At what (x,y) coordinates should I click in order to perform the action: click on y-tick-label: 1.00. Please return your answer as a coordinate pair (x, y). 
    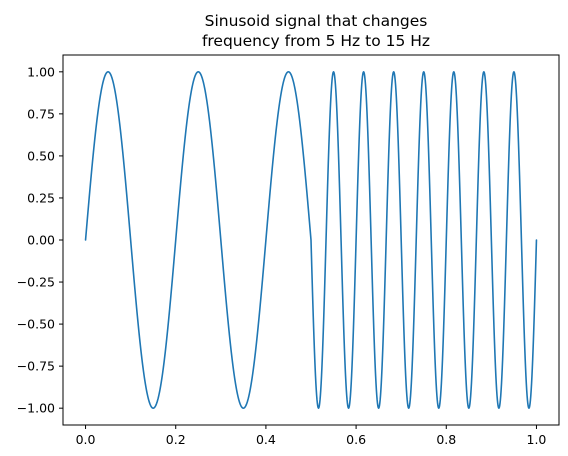
    Looking at the image, I should click on (41, 71).